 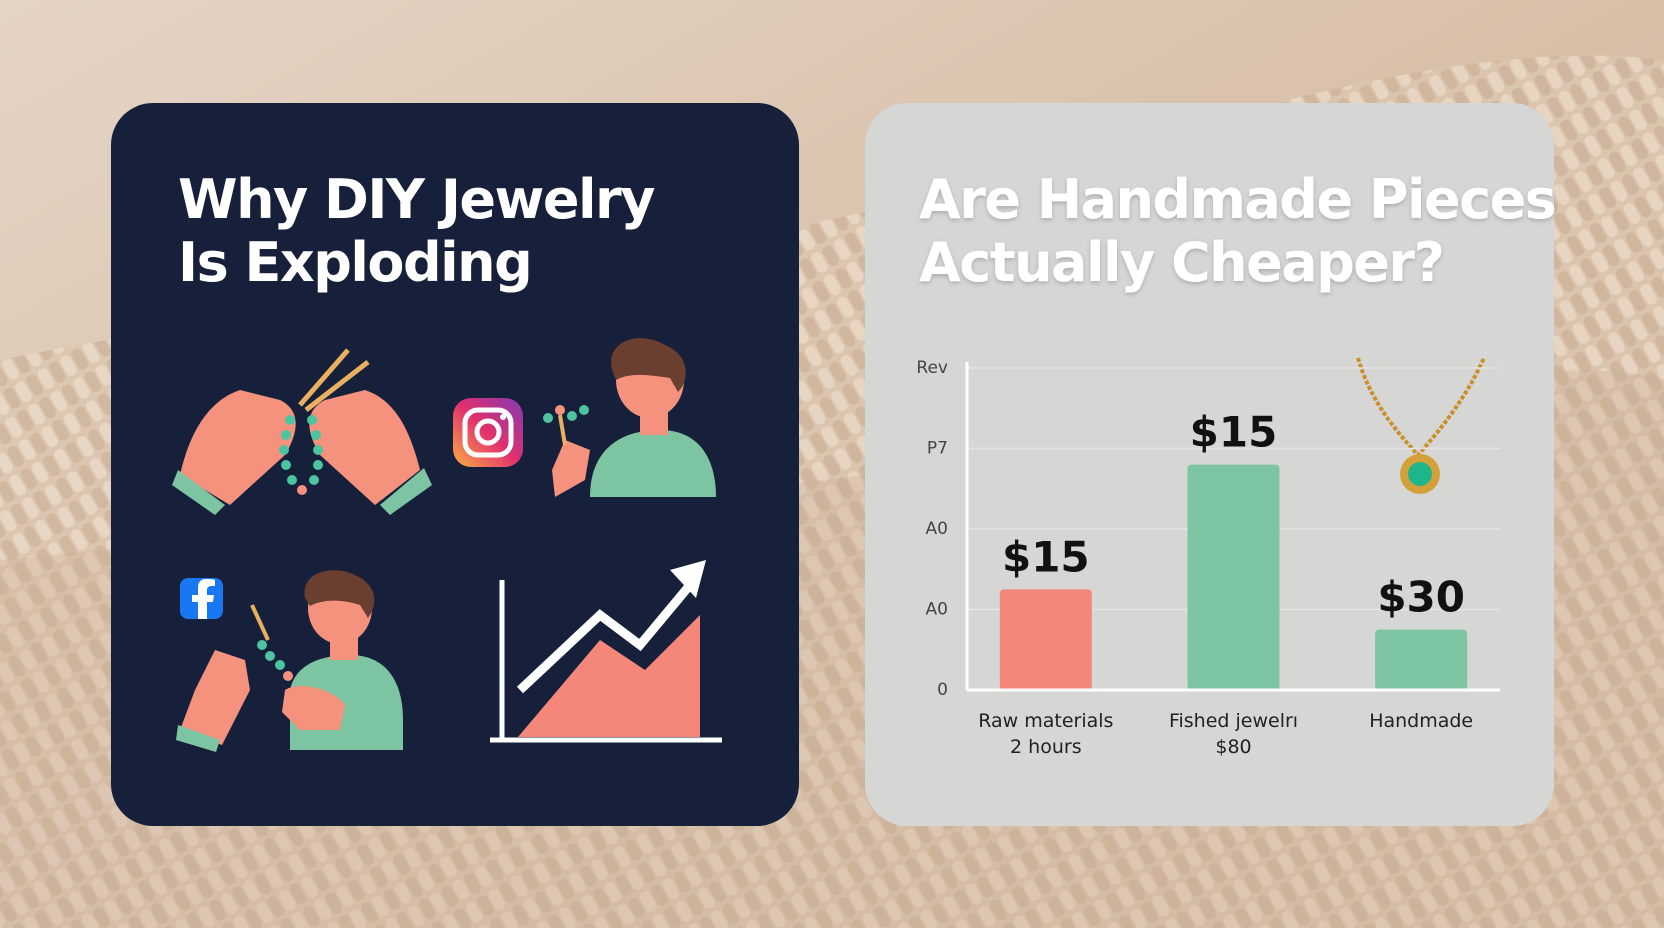 What do you see at coordinates (289, 661) in the screenshot?
I see `person-bottom` at bounding box center [289, 661].